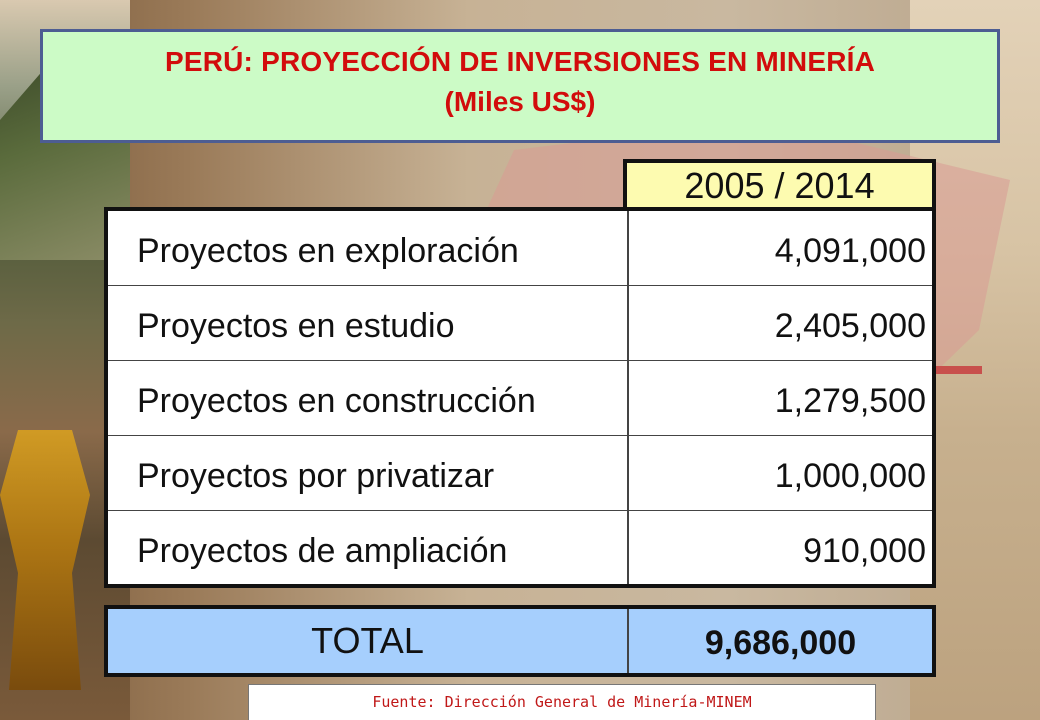  What do you see at coordinates (520, 641) in the screenshot?
I see `total-row: TOTAL 9,686,000` at bounding box center [520, 641].